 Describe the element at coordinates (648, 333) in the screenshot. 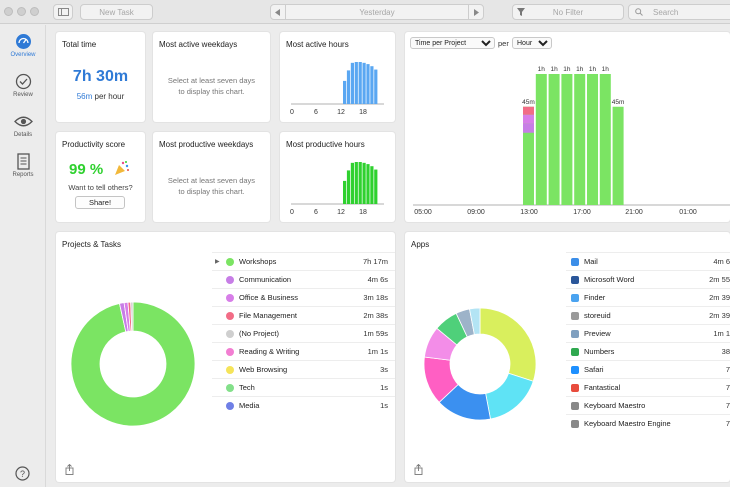

I see `app-row: Preview 1m 1` at that location.